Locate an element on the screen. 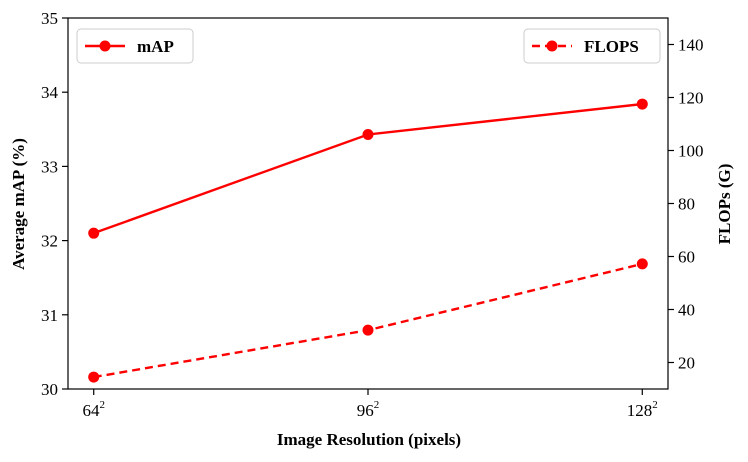 The image size is (748, 462). y2-tick-label: 20 is located at coordinates (686, 363).